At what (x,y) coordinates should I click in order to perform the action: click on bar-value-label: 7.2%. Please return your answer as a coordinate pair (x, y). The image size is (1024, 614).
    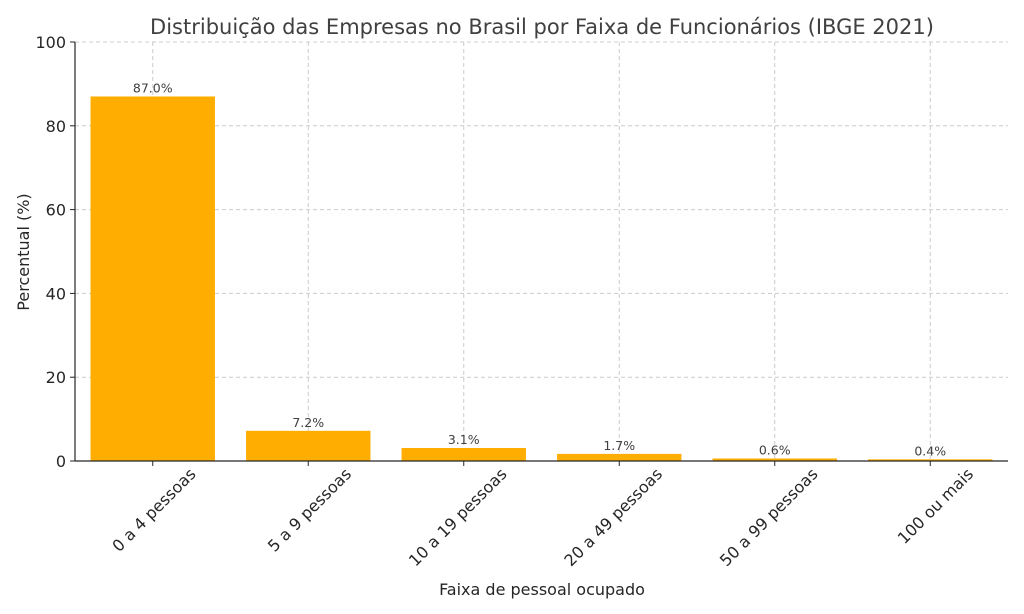
    Looking at the image, I should click on (308, 422).